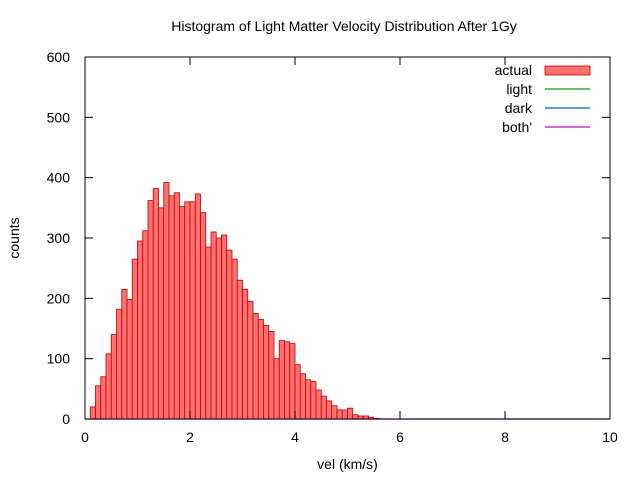 The height and width of the screenshot is (480, 640). Describe the element at coordinates (85, 437) in the screenshot. I see `x-tick-label: 0` at that location.